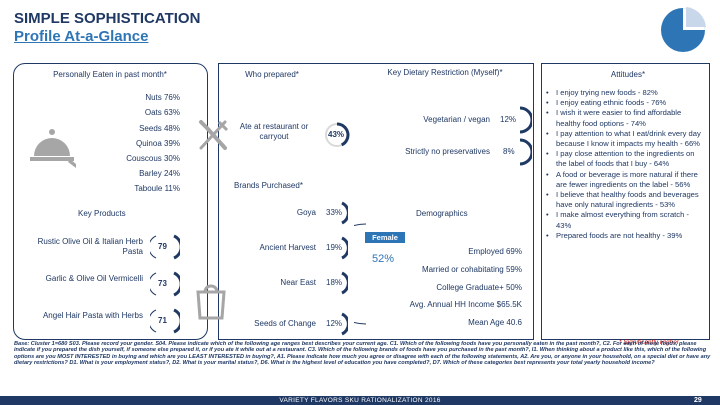  I want to click on eaten-item: Nuts 76%, so click(162, 97).